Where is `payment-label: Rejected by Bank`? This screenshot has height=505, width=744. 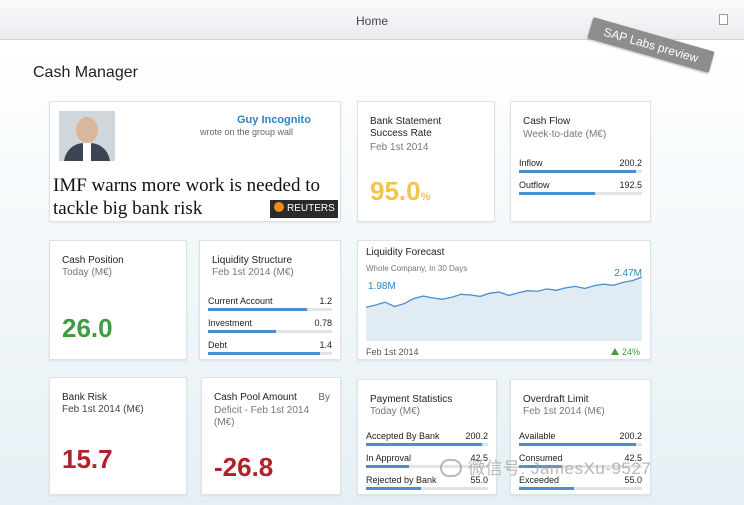
payment-label: Rejected by Bank is located at coordinates (401, 480).